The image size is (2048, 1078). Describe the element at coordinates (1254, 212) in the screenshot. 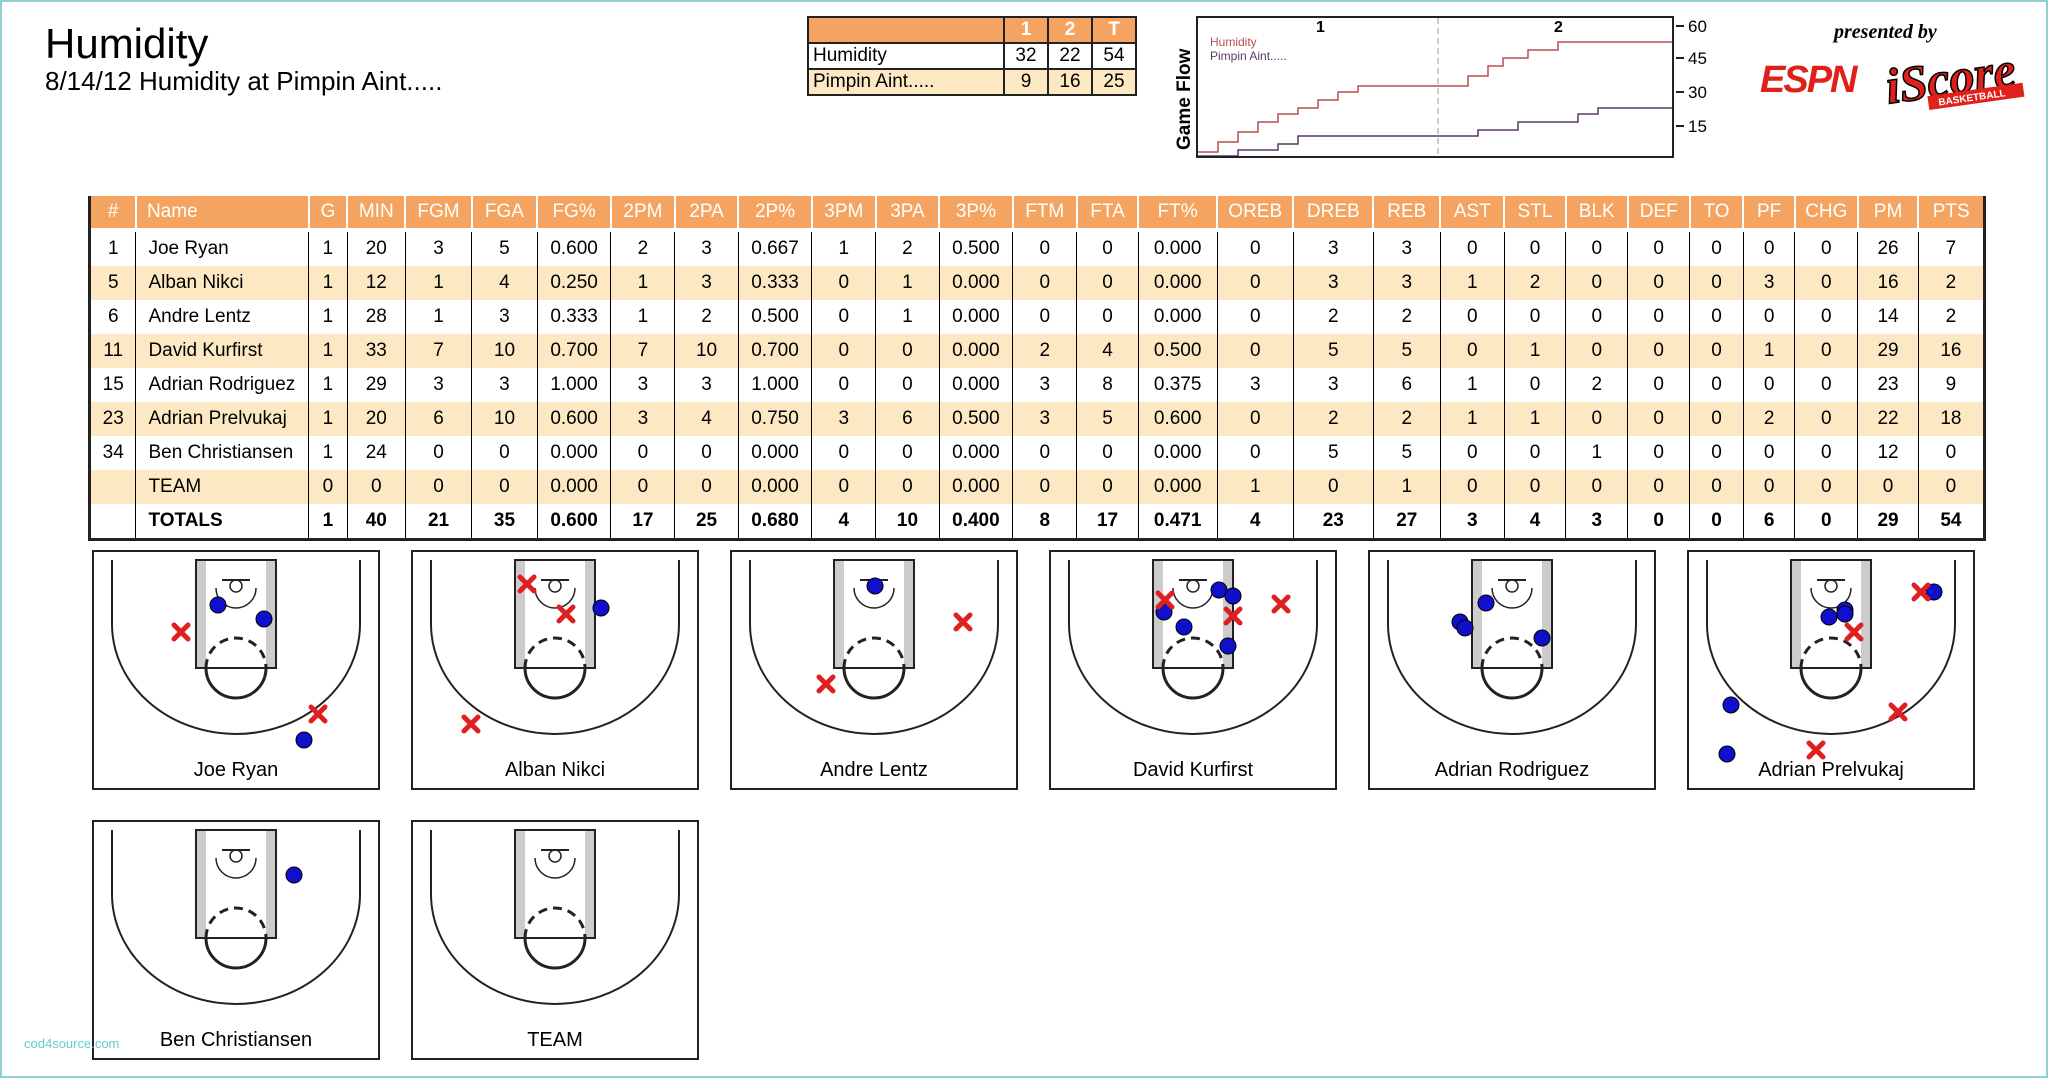

I see `box-col-header: OREB` at that location.